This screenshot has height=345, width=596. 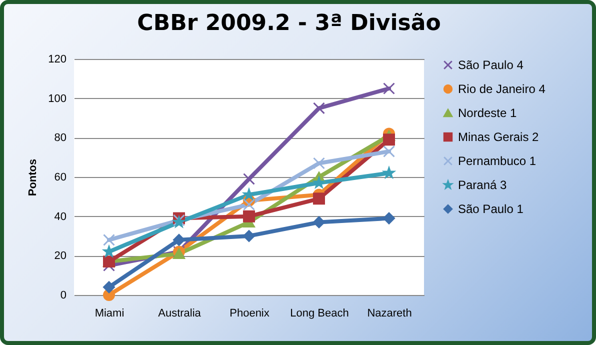 What do you see at coordinates (319, 314) in the screenshot?
I see `x-tick-label: Long Beach` at bounding box center [319, 314].